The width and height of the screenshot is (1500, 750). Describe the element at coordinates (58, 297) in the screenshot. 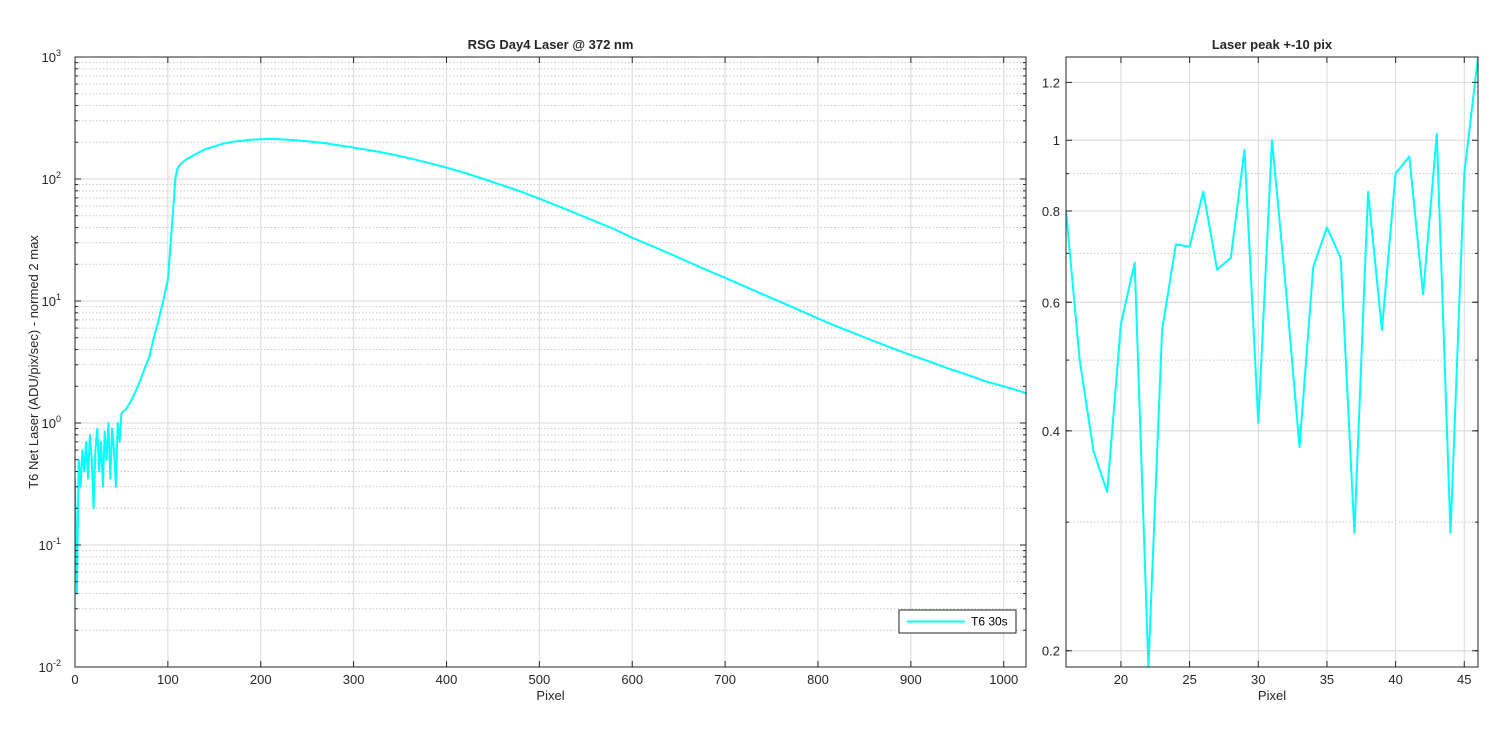

I see `y-tick-exponent: 1` at that location.